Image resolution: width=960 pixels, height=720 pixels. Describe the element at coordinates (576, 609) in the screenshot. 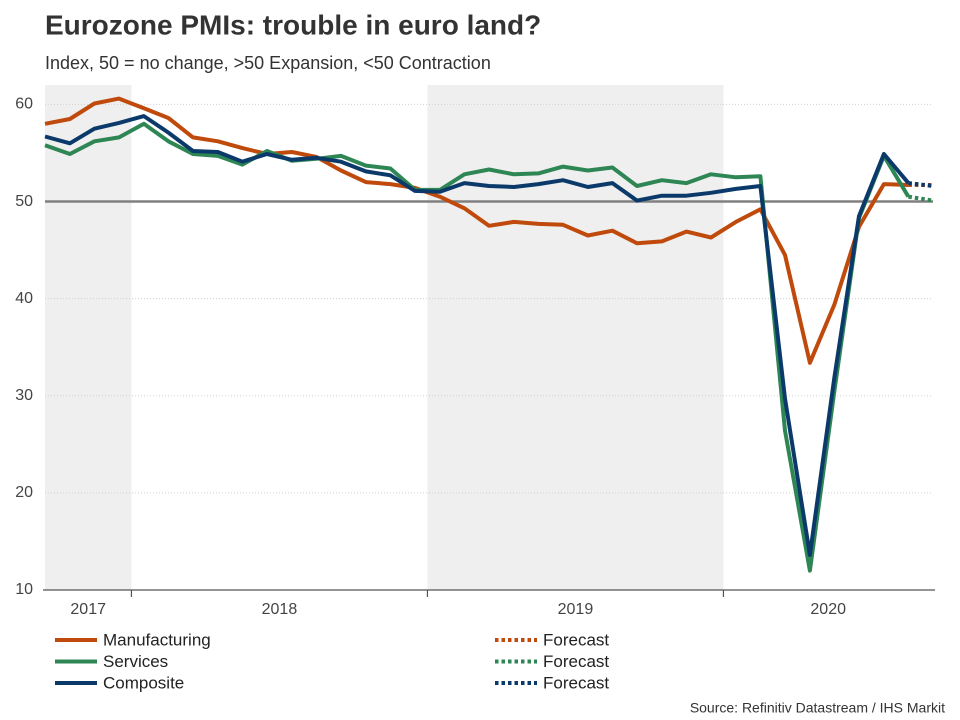

I see `x-tick-label: 2019` at that location.